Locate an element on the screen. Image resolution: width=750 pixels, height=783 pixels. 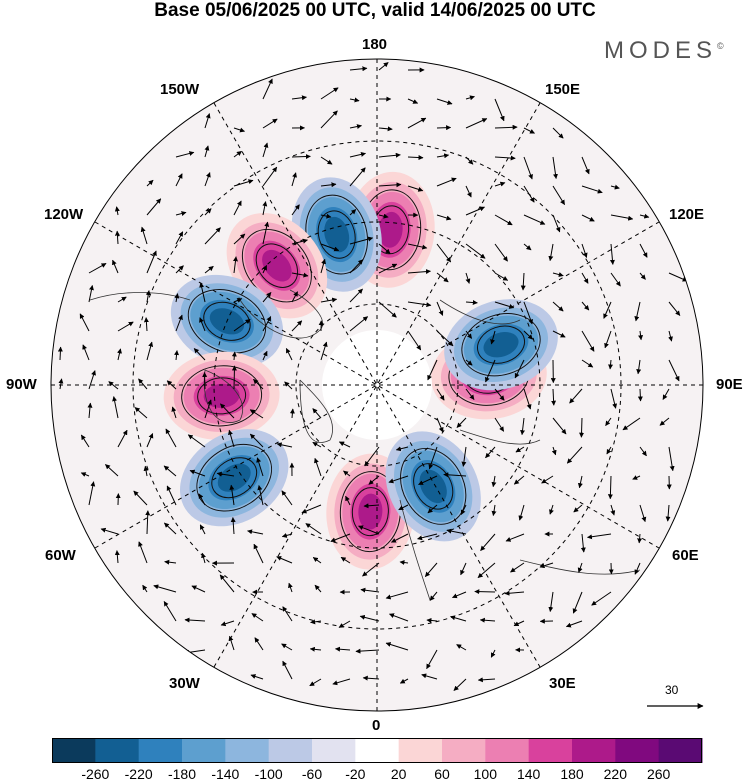
colorbar-tick-label: -260 is located at coordinates (95, 774).